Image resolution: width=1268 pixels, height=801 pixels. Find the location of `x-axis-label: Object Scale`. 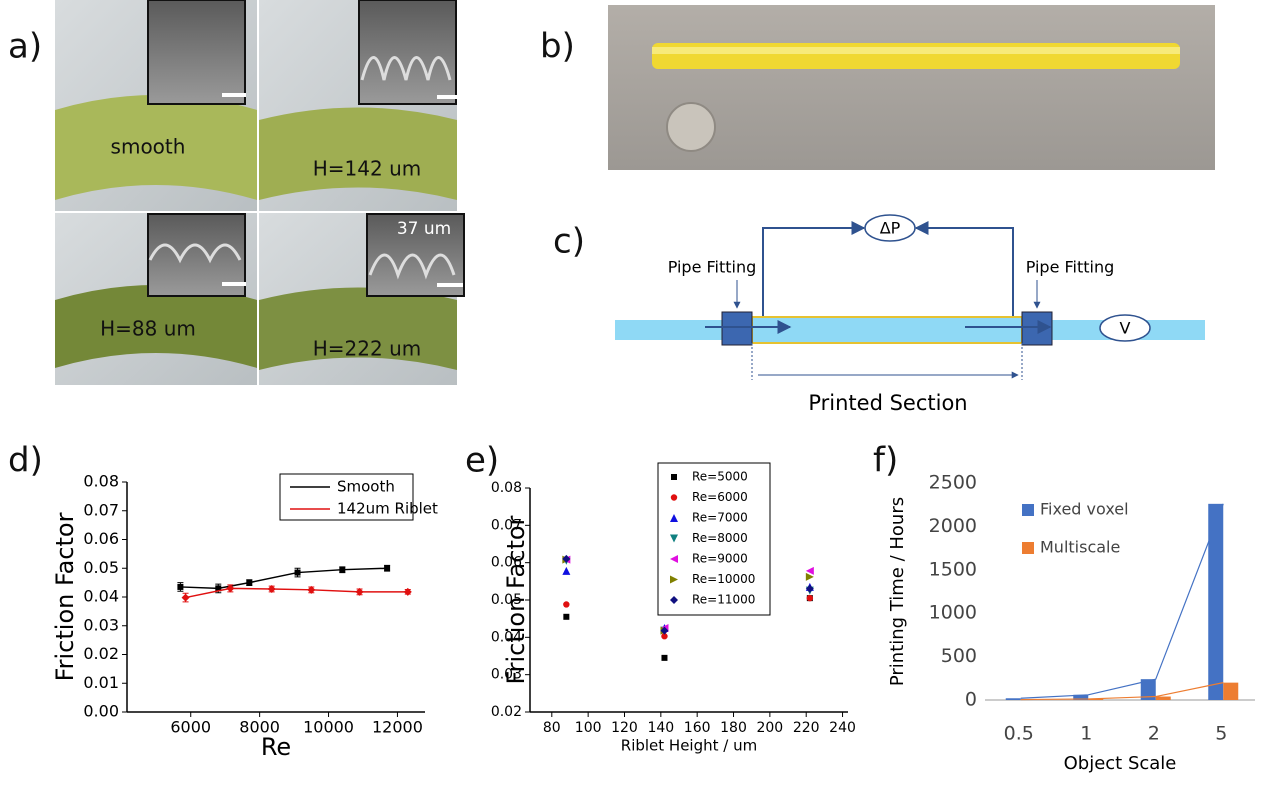

x-axis-label: Object Scale is located at coordinates (1120, 763).